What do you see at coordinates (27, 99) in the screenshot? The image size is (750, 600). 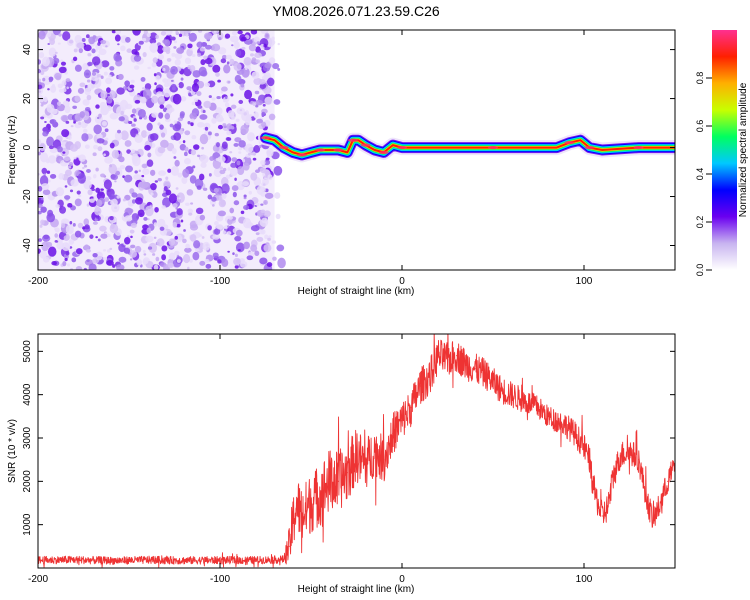 I see `spectrogram-y-tick-label: 20` at bounding box center [27, 99].